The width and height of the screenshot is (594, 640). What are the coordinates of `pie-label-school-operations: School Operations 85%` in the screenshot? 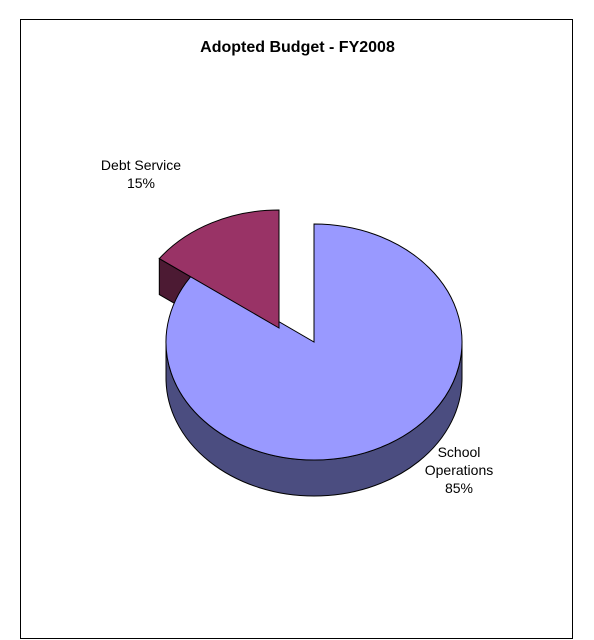 It's located at (459, 470).